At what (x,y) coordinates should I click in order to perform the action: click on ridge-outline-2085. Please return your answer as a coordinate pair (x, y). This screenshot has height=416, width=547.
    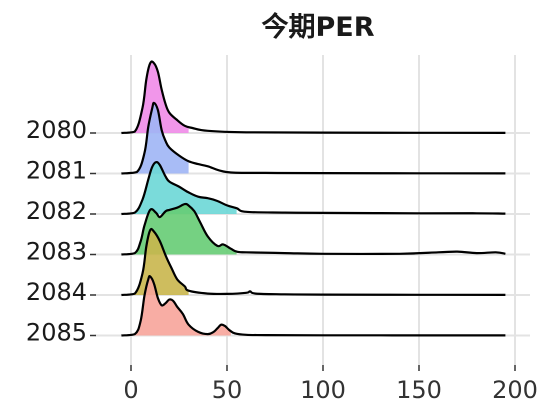
    Looking at the image, I should click on (313, 306).